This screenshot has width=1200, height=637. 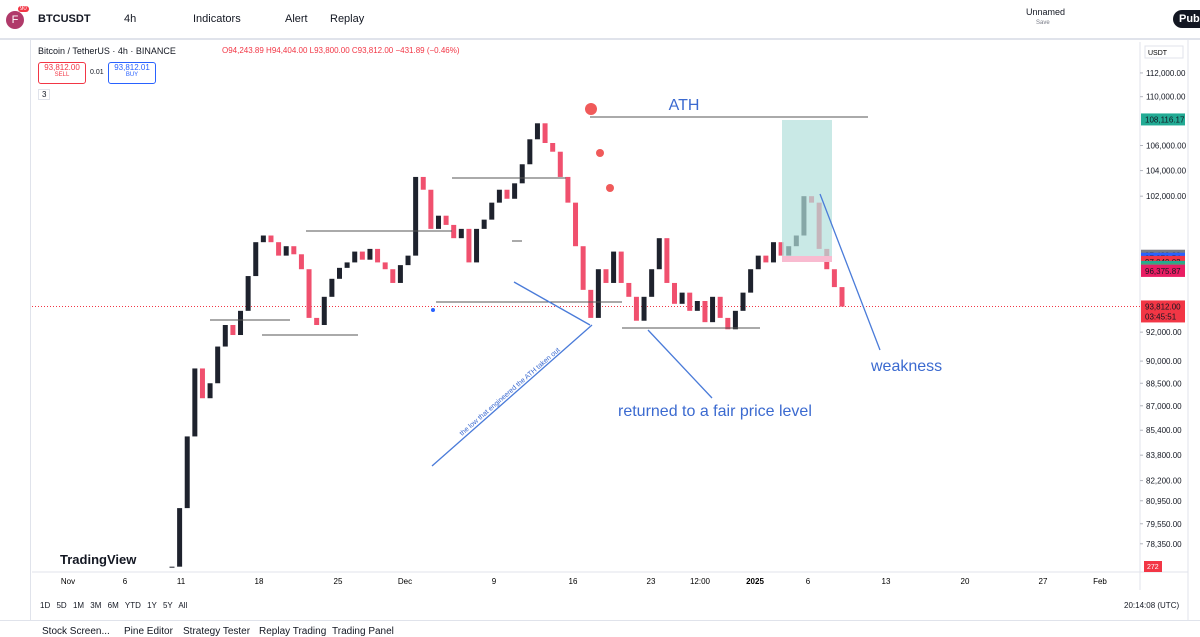 What do you see at coordinates (1164, 524) in the screenshot?
I see `y-tick-label: 79,550.00` at bounding box center [1164, 524].